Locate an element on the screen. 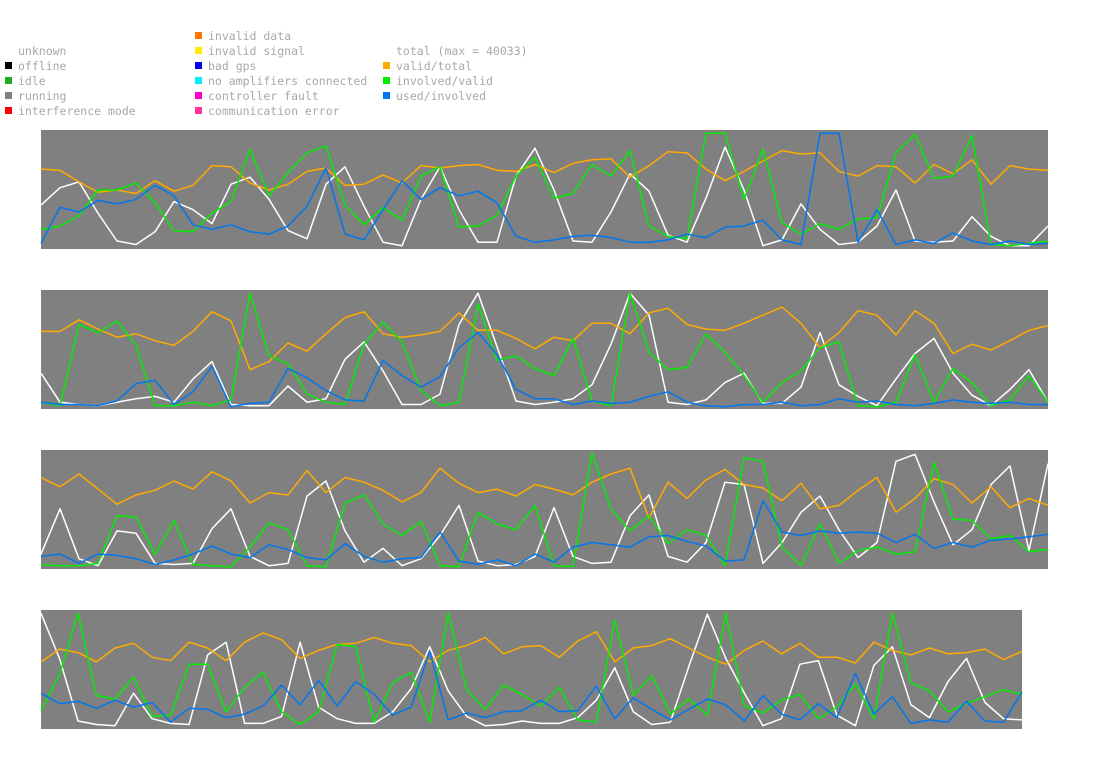 The height and width of the screenshot is (764, 1095). legend-item-total: total (max = 40033) is located at coordinates (455, 51).